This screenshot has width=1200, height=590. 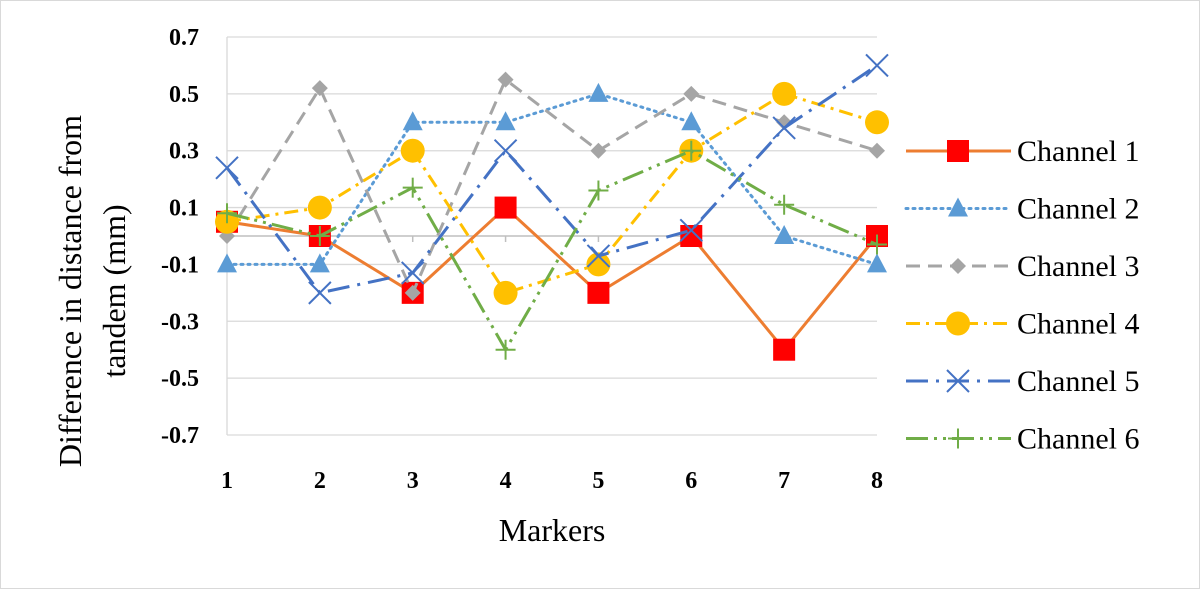 What do you see at coordinates (1078, 209) in the screenshot?
I see `legend-label: Channel 2` at bounding box center [1078, 209].